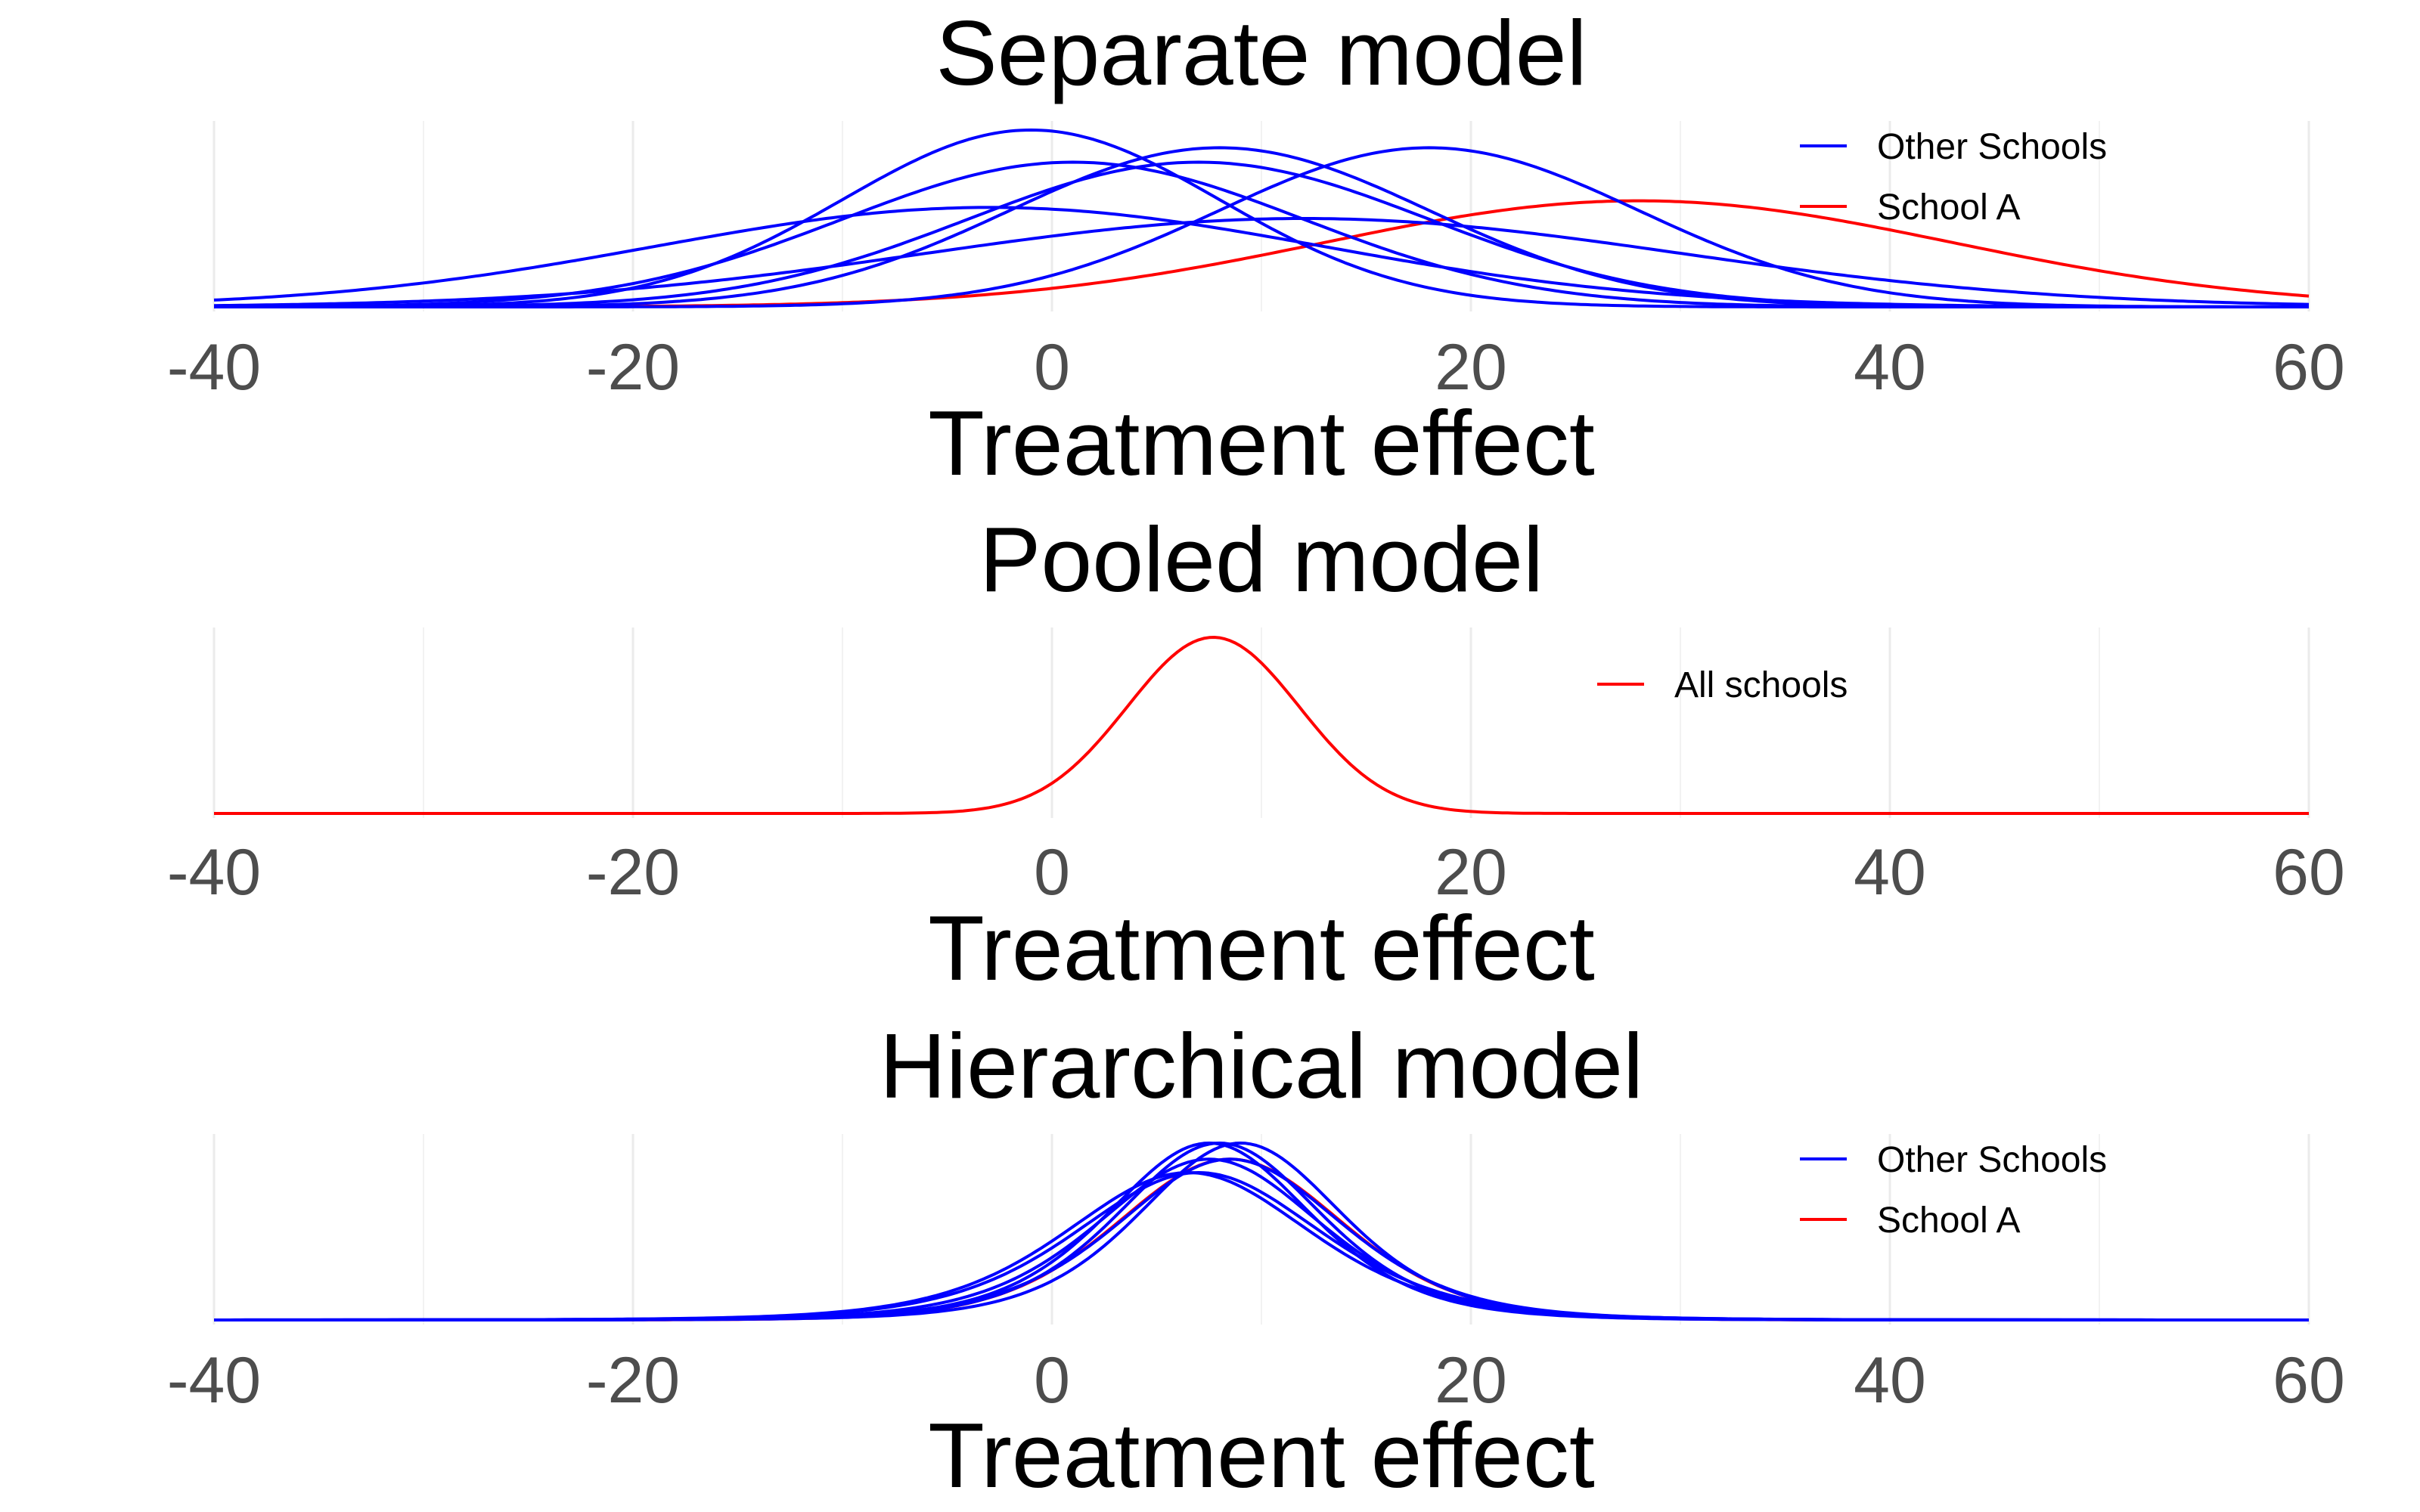 This screenshot has width=2420, height=1512. I want to click on panel-title: Separate model, so click(1261, 53).